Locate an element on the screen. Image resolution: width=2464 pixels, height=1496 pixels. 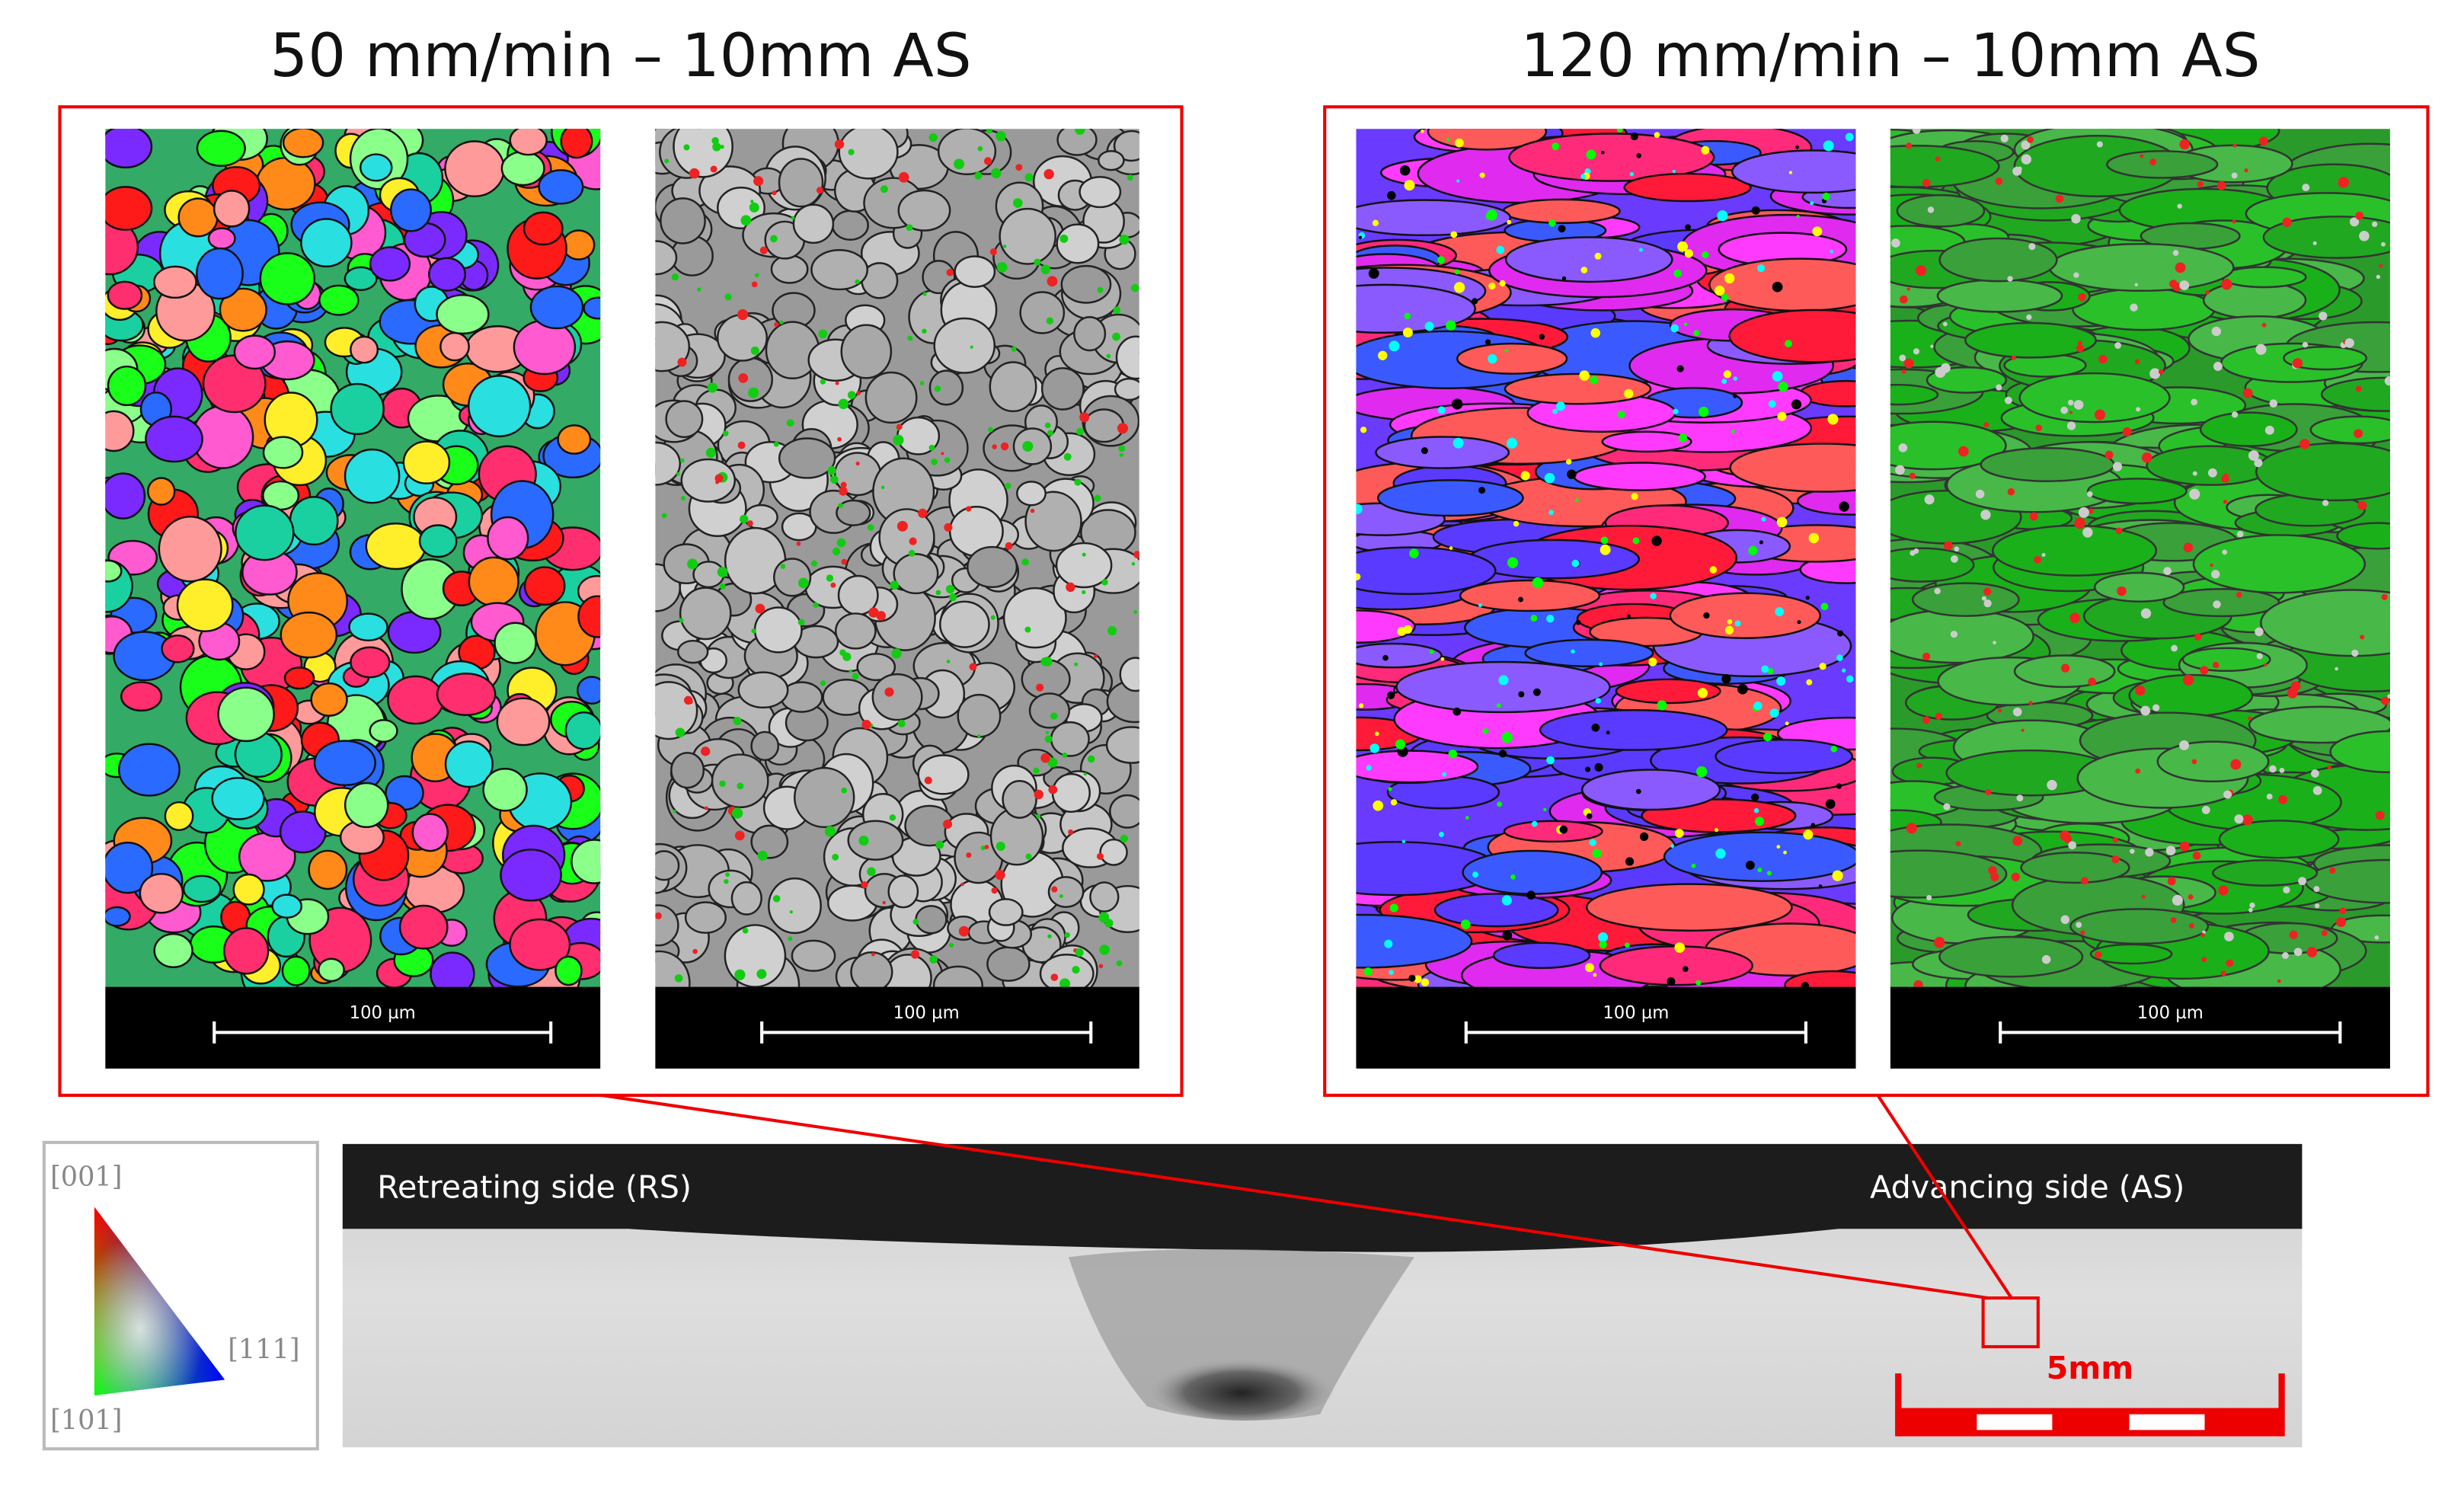
macro-scale-bar: 5mm is located at coordinates (2090, 1393).